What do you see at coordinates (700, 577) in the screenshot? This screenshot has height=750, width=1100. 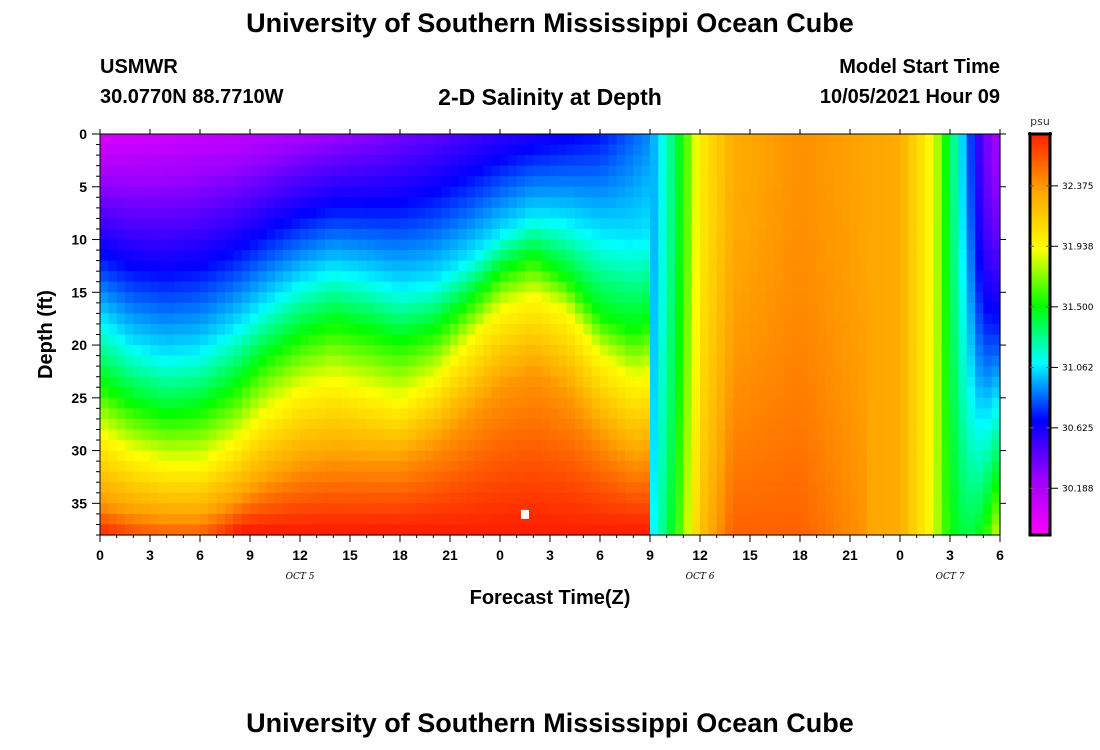 I see `x-date-label: OCT 6` at bounding box center [700, 577].